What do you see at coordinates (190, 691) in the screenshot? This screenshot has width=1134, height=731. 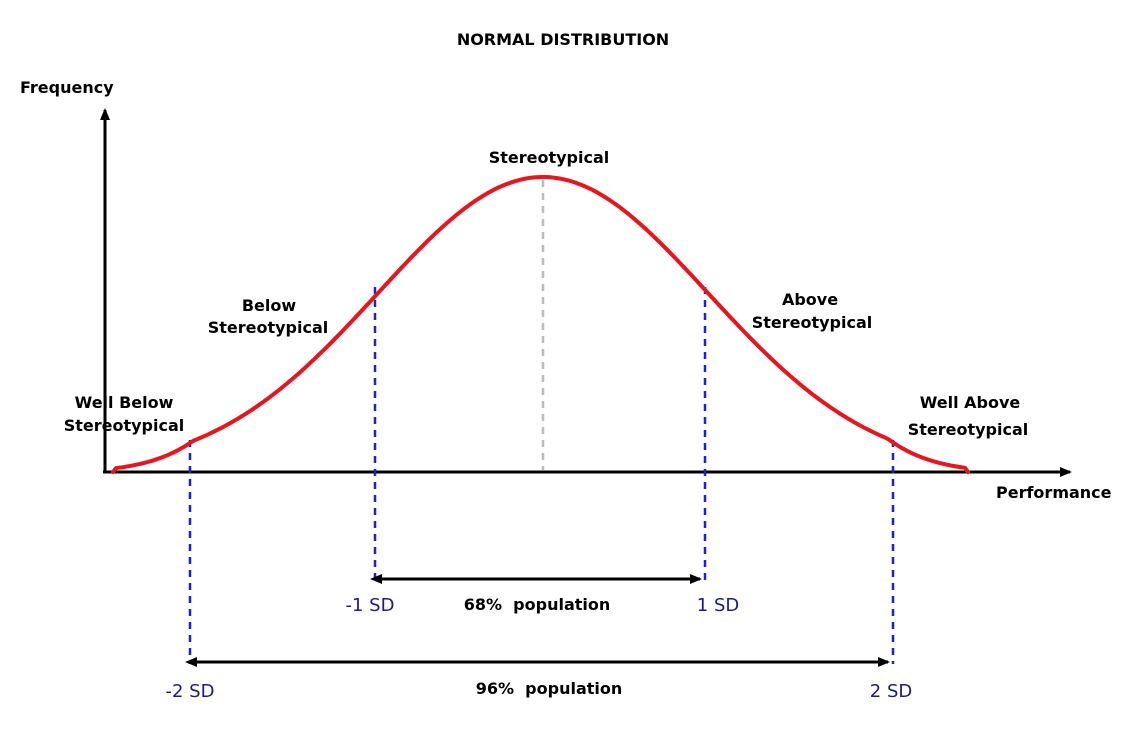 I see `neg2-sd-label: -2 SD` at bounding box center [190, 691].